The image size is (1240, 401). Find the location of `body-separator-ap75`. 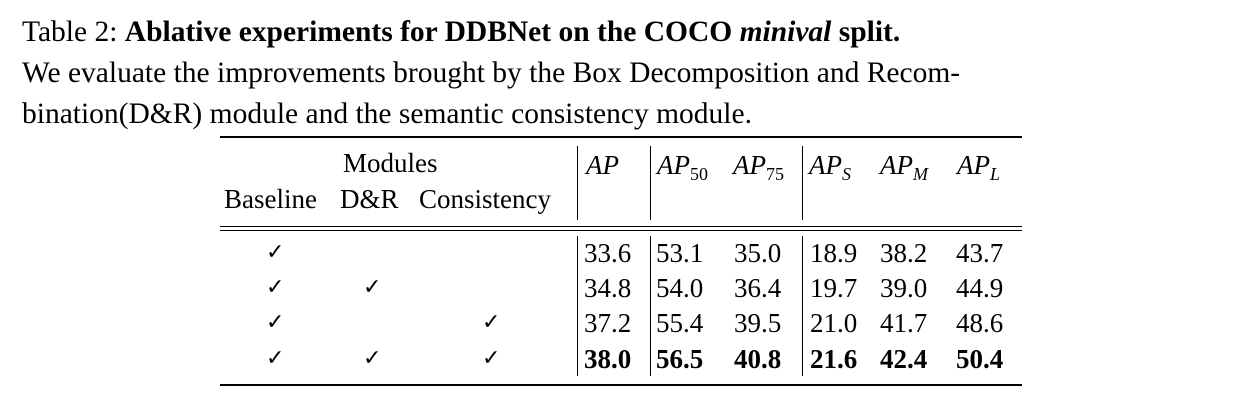

body-separator-ap75 is located at coordinates (803, 306).